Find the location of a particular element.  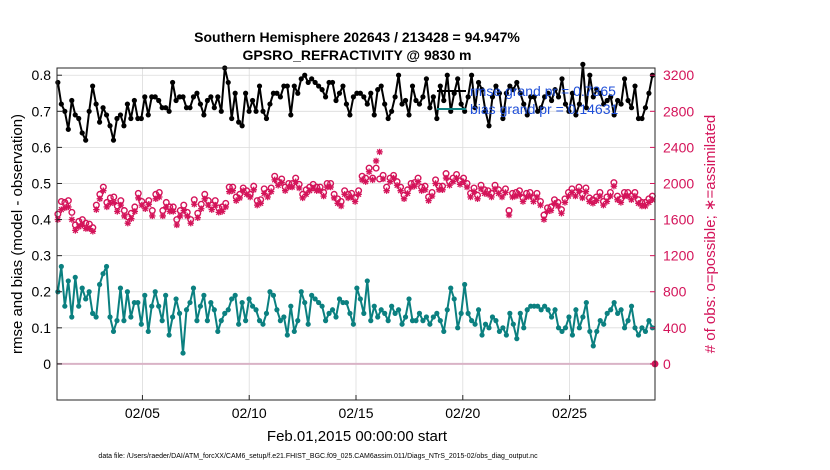

x-tick-label: 02/25 is located at coordinates (569, 413).